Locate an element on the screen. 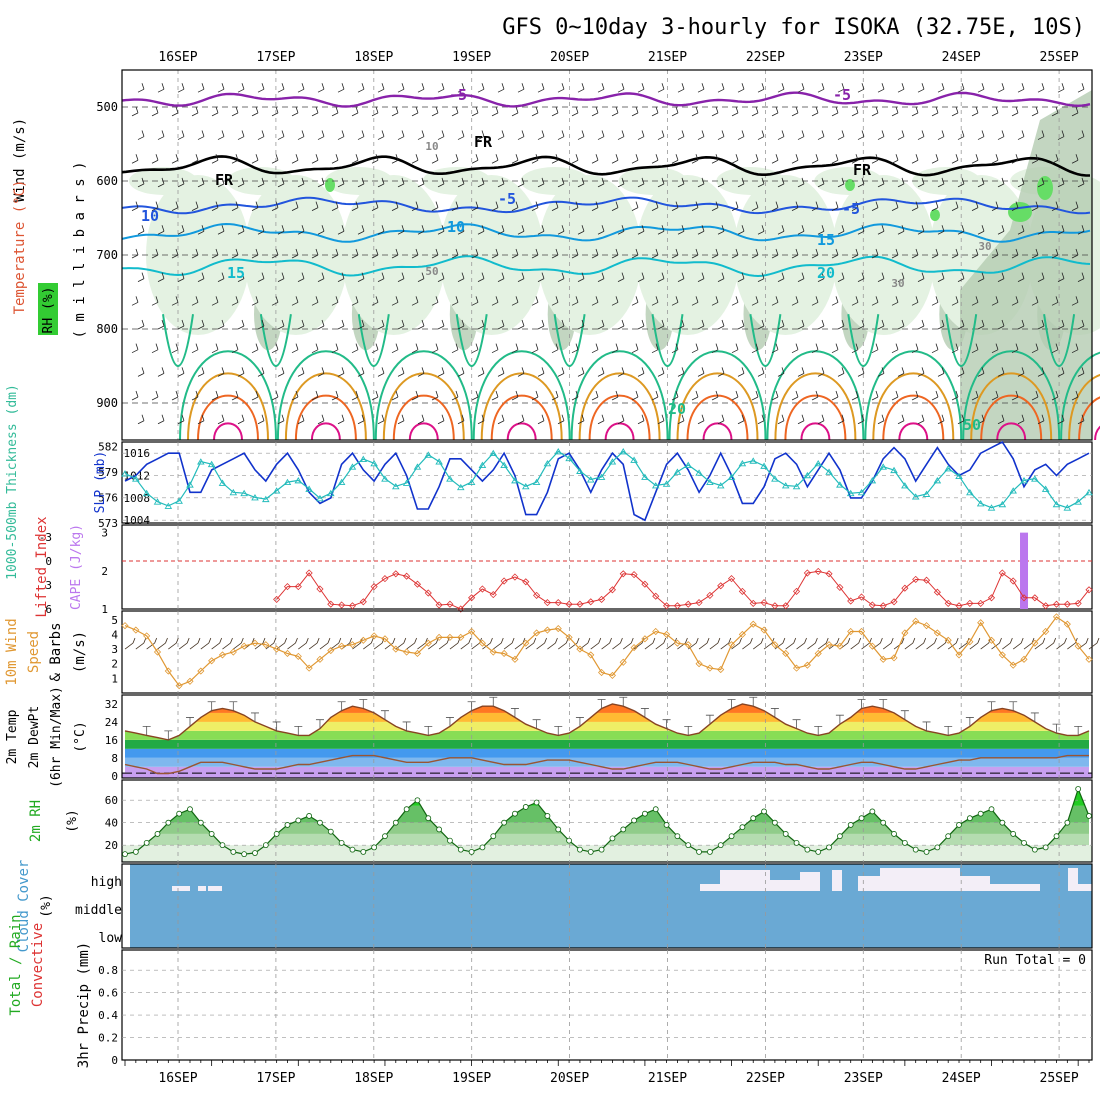 This screenshot has width=1100, height=1104. cloud-clear-patch is located at coordinates (215, 888).